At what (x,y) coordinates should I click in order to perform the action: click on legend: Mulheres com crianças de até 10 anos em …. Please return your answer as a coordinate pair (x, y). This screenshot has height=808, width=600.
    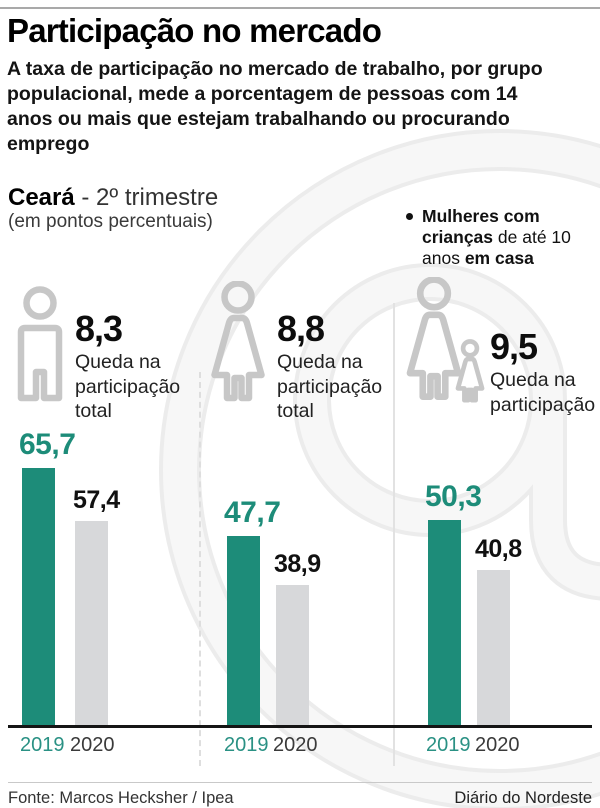
    Looking at the image, I should click on (497, 237).